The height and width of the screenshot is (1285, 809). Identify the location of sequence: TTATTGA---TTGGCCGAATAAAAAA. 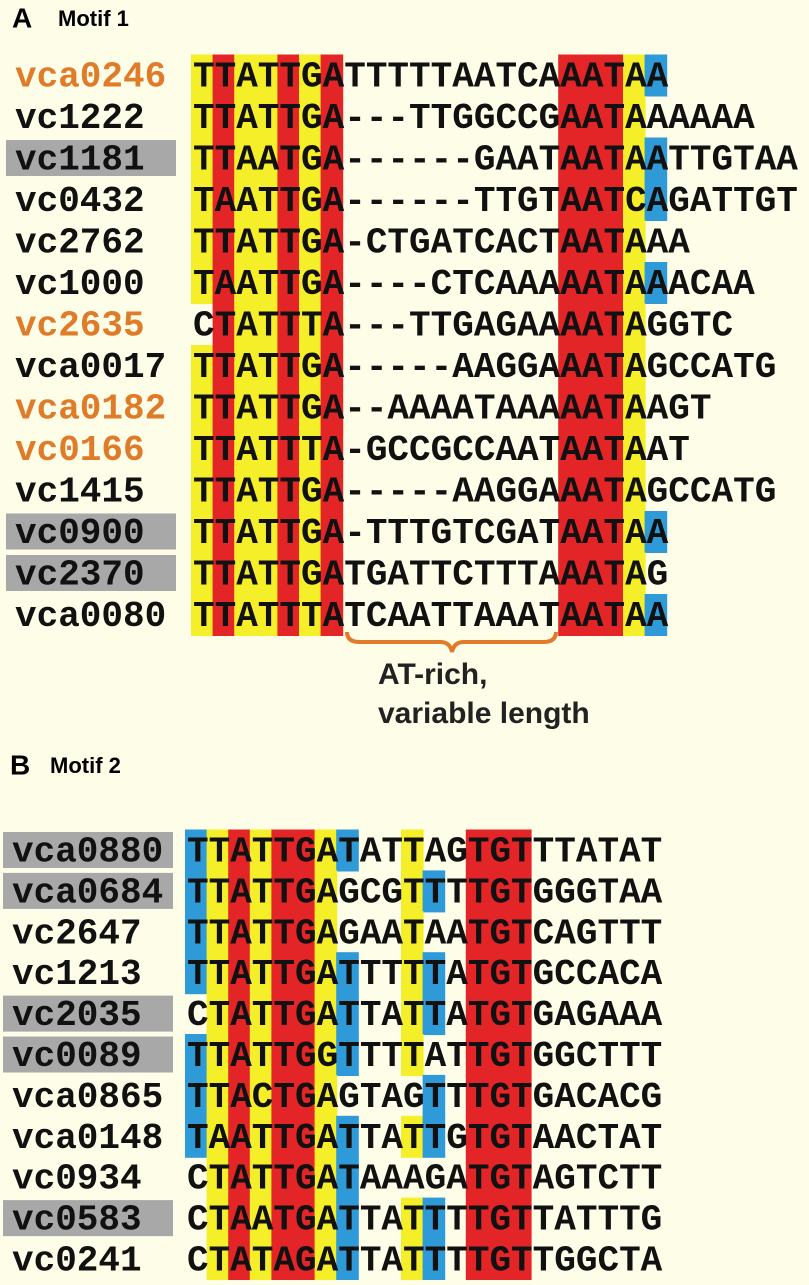
(474, 118).